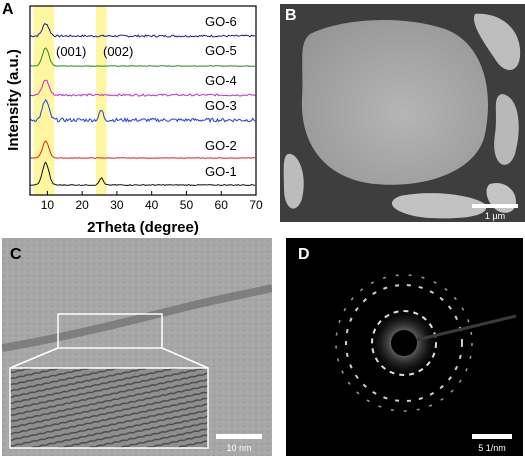 The width and height of the screenshot is (525, 459). I want to click on x-tick-label-70: 70, so click(256, 205).